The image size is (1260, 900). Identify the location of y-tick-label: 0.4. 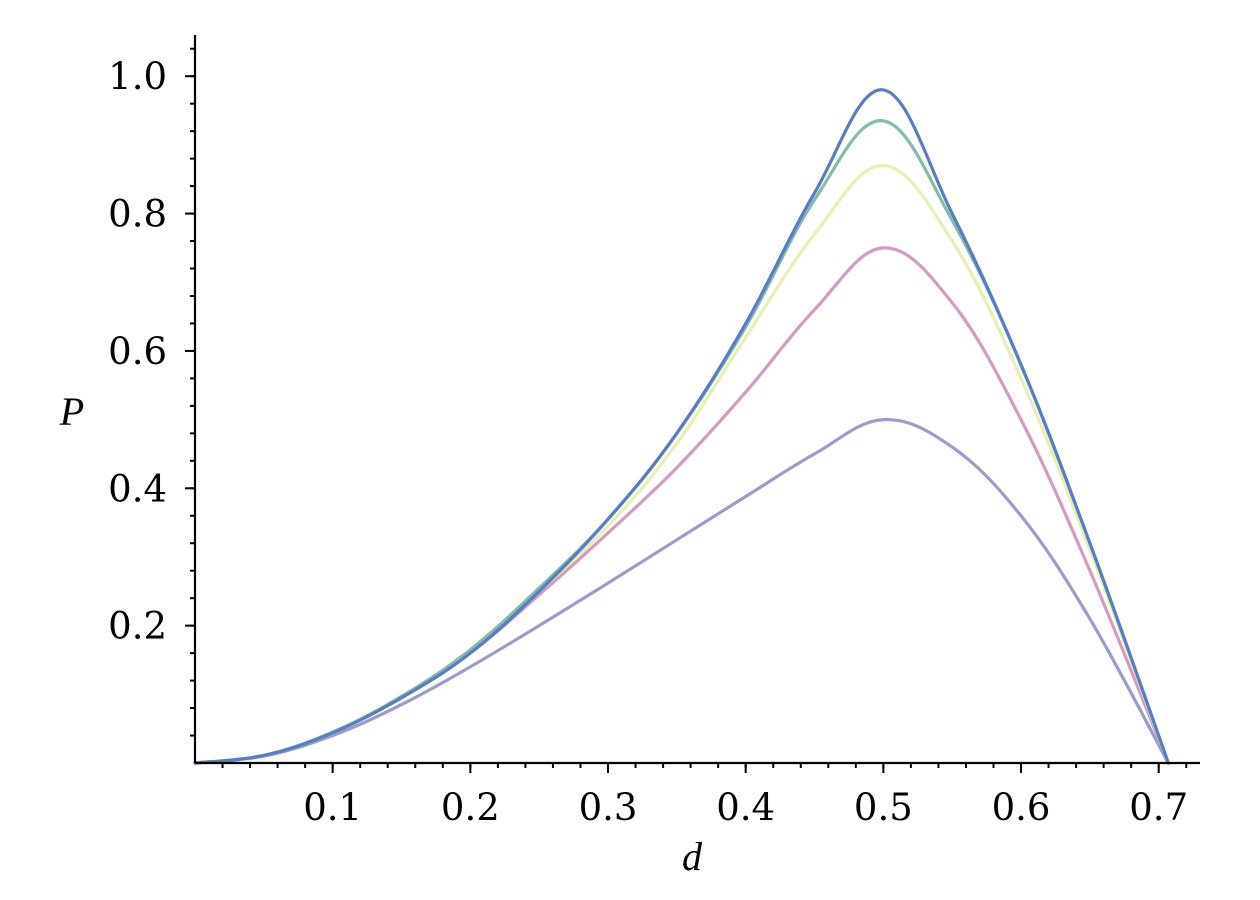
(137, 488).